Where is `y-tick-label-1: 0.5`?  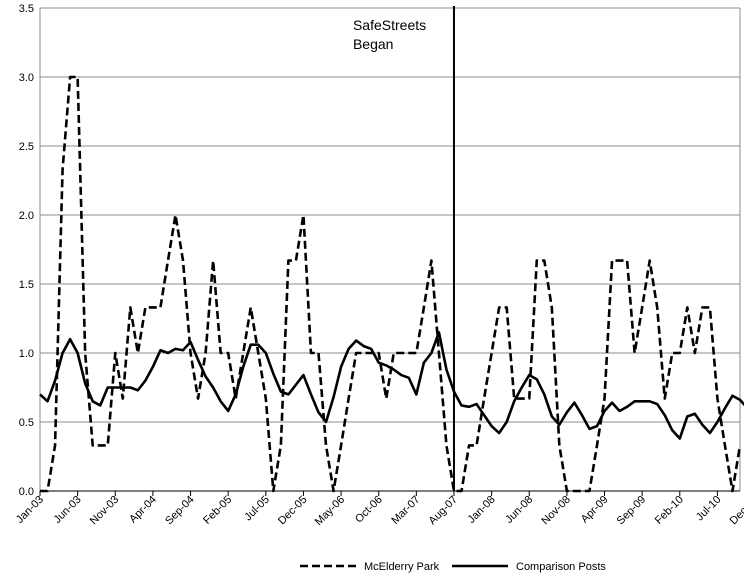 y-tick-label-1: 0.5 is located at coordinates (26, 423).